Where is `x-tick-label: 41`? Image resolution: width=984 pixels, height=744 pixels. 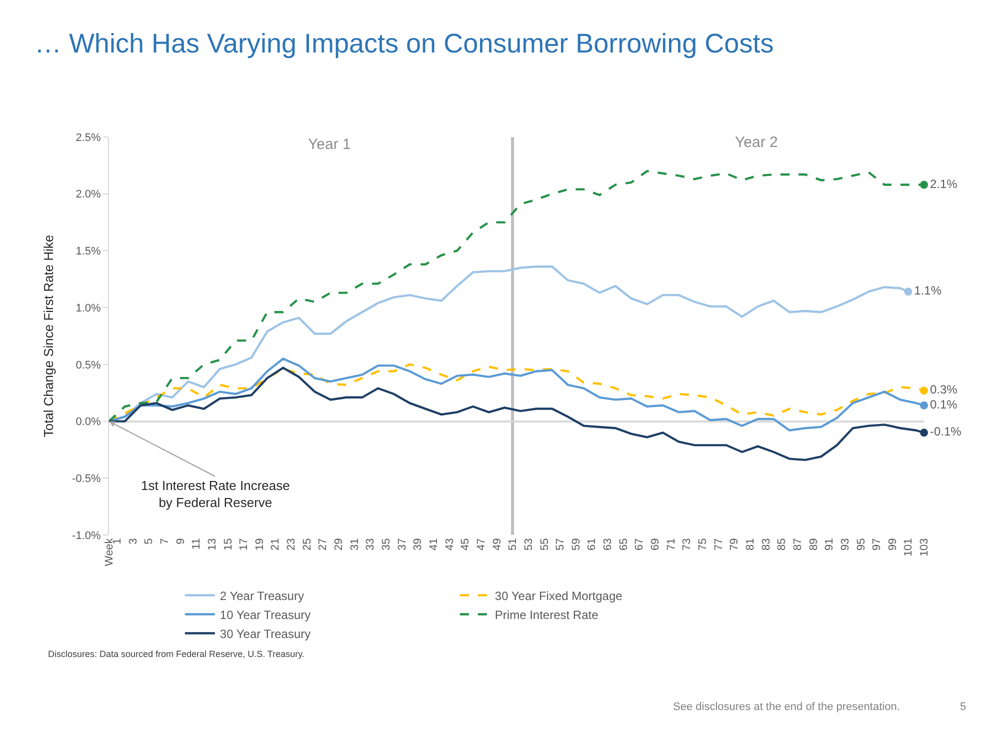 x-tick-label: 41 is located at coordinates (434, 544).